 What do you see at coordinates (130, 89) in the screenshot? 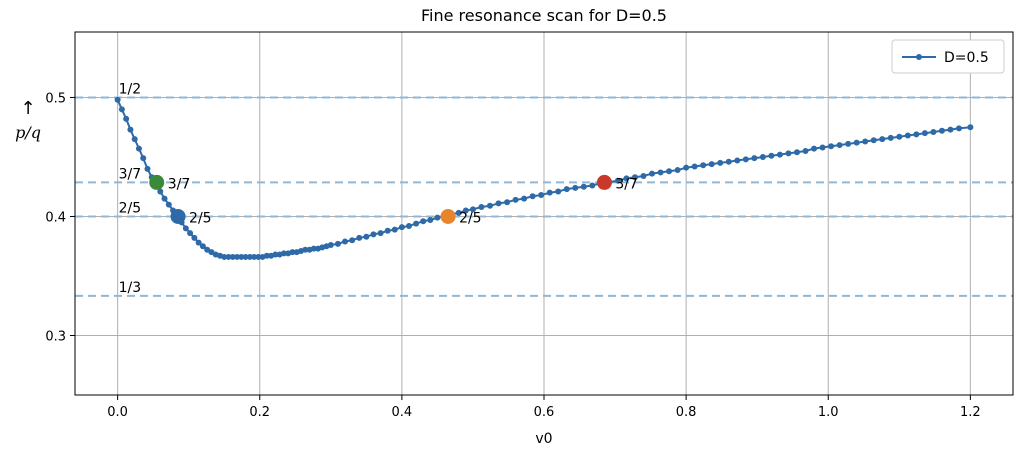
I see `reference-line-label-0: 1/2` at bounding box center [130, 89].